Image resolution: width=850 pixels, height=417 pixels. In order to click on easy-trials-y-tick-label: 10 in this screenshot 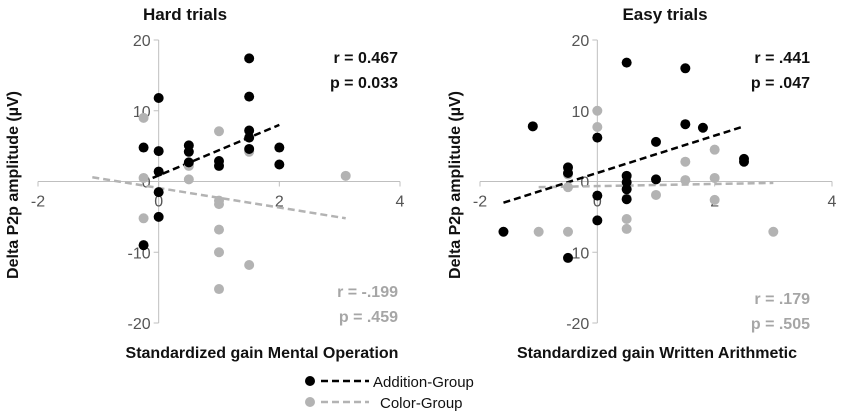, I will do `click(581, 112)`.